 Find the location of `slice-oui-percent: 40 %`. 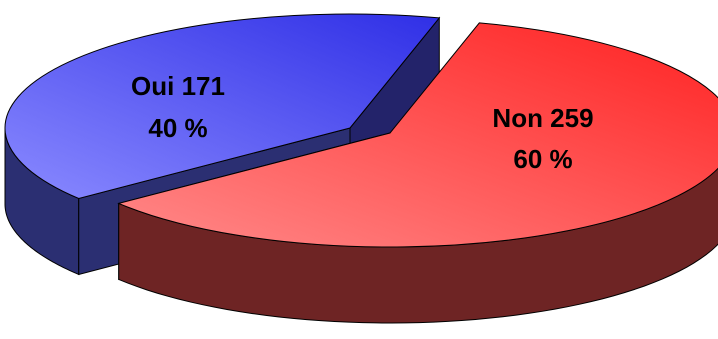

slice-oui-percent: 40 % is located at coordinates (177, 128).